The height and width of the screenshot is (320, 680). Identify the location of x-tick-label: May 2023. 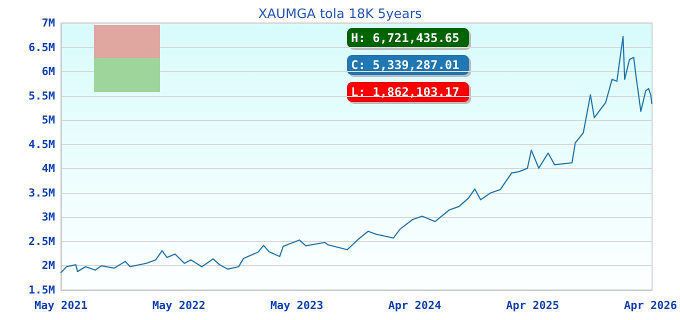
(297, 305).